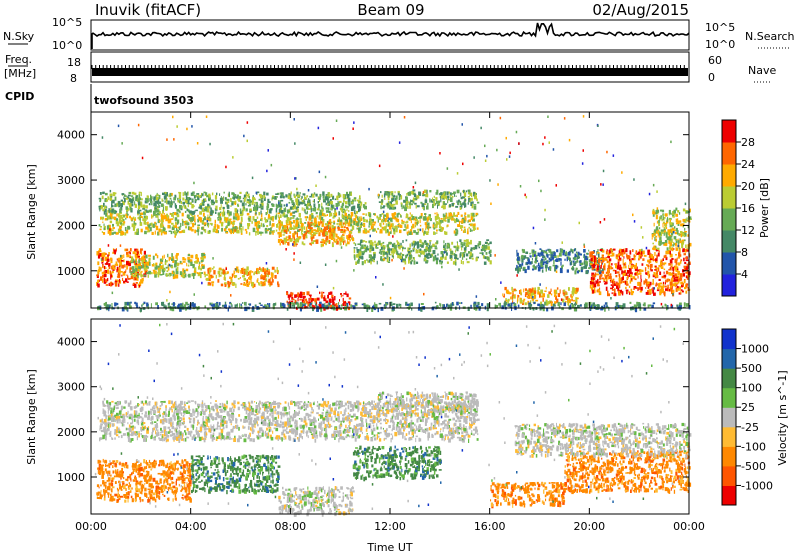  I want to click on station-title: Inuvik (fitACF), so click(148, 10).